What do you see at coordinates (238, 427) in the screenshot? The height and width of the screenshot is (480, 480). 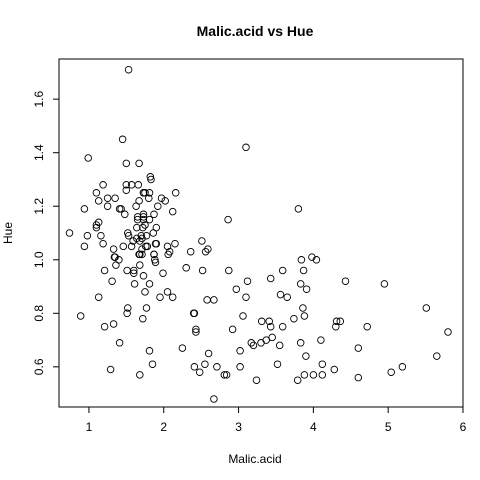 I see `x-tick-label: 3` at bounding box center [238, 427].